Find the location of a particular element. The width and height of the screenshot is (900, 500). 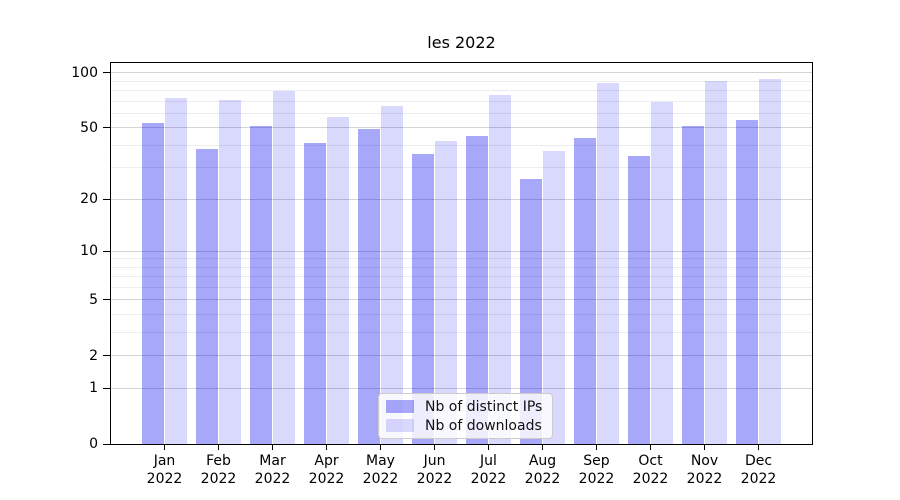

x-tick-month: Jun is located at coordinates (434, 461).